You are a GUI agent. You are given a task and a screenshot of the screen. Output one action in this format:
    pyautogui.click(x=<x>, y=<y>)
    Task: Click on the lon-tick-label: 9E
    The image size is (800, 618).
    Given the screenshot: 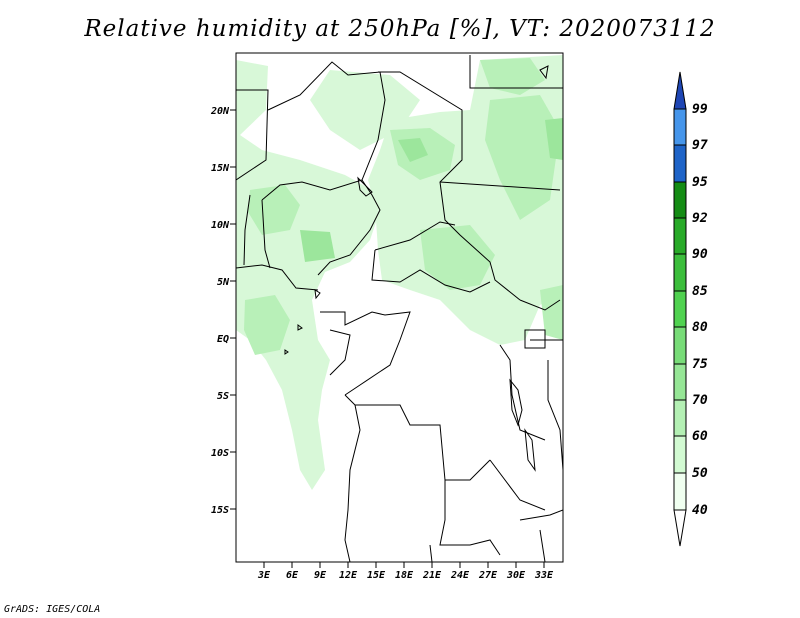 What is the action you would take?
    pyautogui.click(x=320, y=575)
    